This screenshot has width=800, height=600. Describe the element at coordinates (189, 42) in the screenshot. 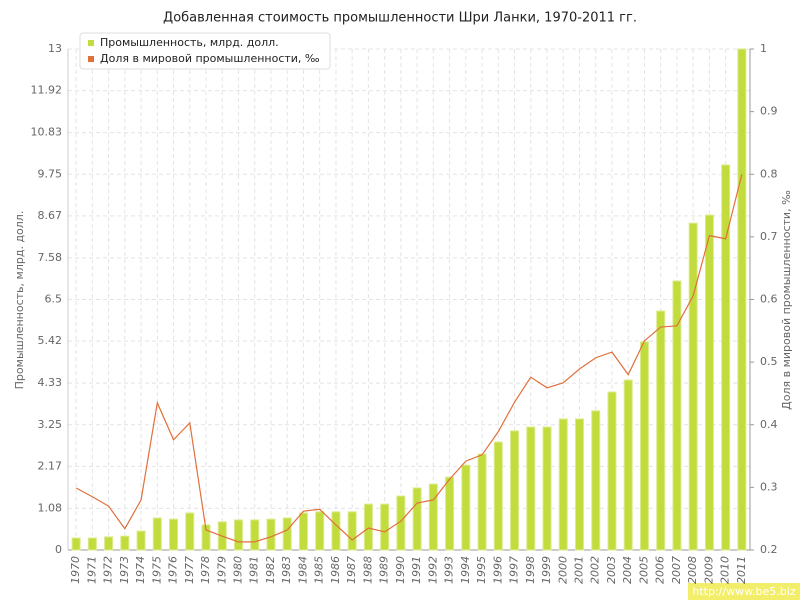

I see `legend-label: Промышленность, млрд. долл.` at that location.